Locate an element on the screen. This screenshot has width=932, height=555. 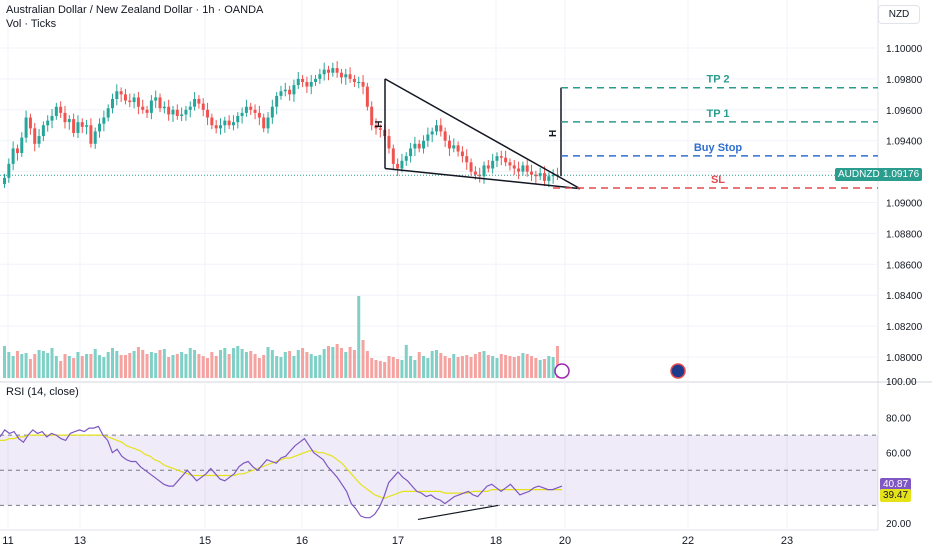
flag-au-icon is located at coordinates (678, 371).